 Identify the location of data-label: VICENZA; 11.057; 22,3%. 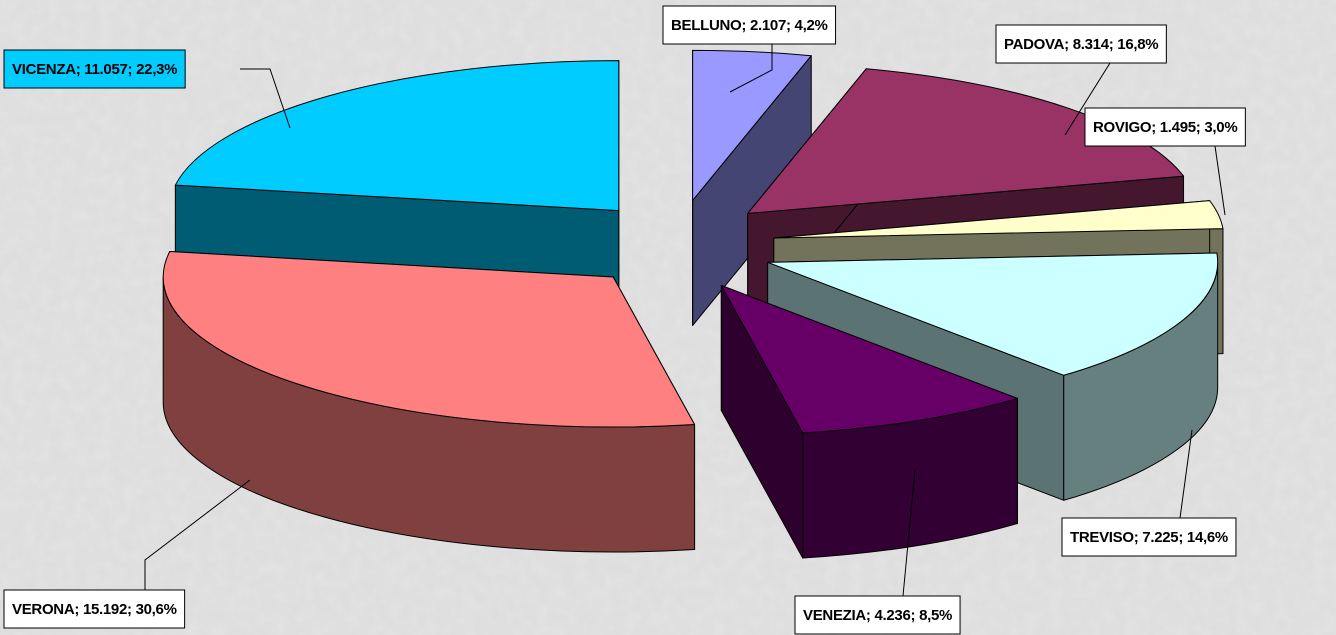
(94, 69).